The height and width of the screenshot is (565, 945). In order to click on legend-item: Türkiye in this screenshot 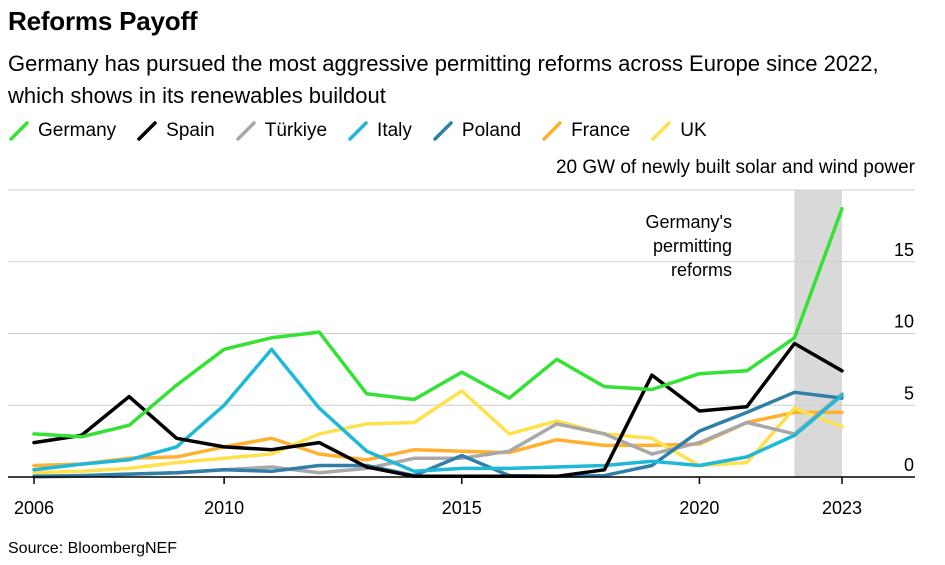, I will do `click(281, 131)`.